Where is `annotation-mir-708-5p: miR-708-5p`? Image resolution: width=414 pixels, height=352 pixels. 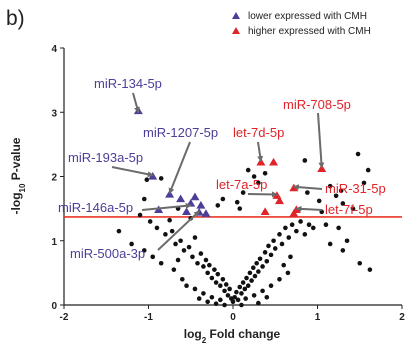 annotation-mir-708-5p: miR-708-5p is located at coordinates (317, 104).